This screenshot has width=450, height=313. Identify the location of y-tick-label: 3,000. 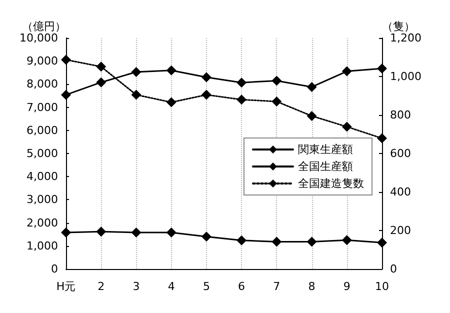
(42, 199).